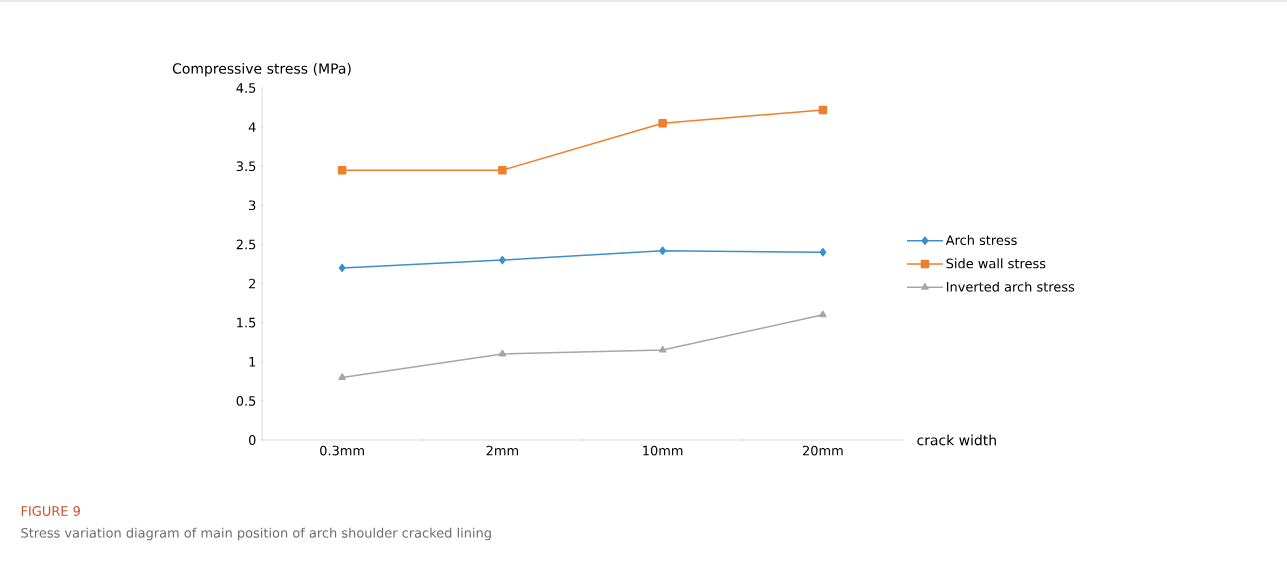 The width and height of the screenshot is (1287, 576). I want to click on y-tick-label: 2, so click(252, 283).